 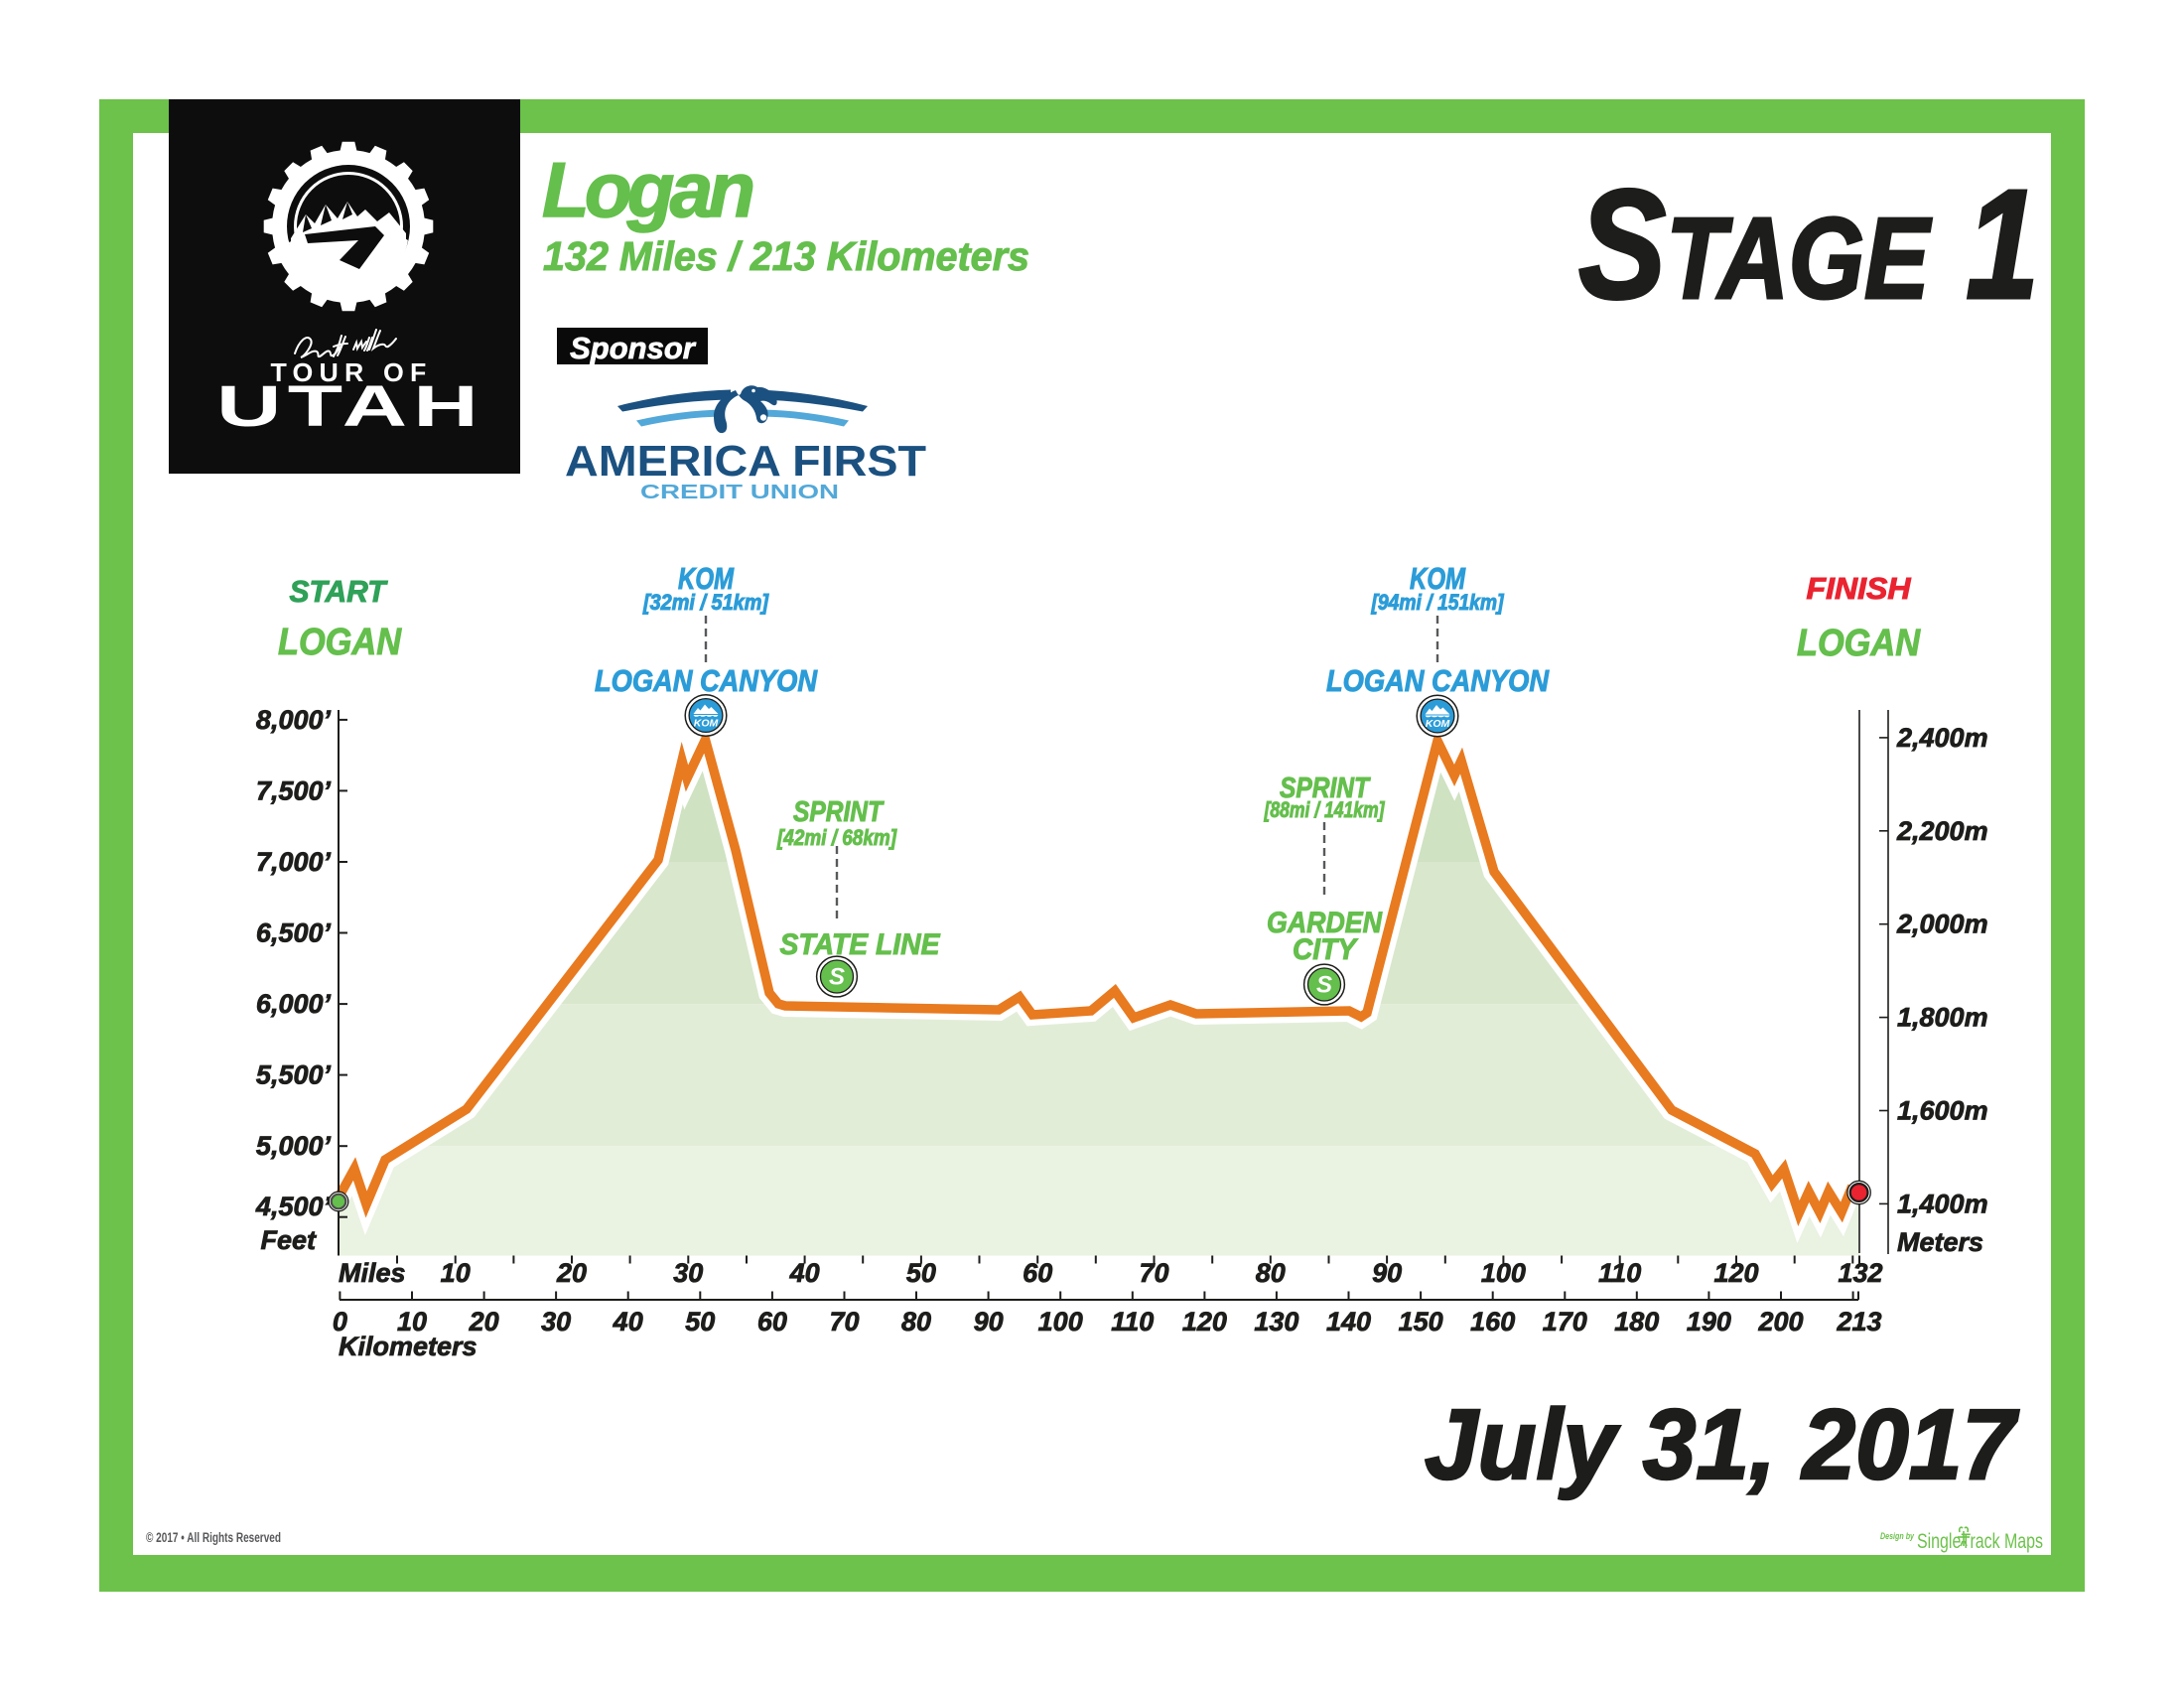 I want to click on svg-text: GARDEN, so click(x=1325, y=923).